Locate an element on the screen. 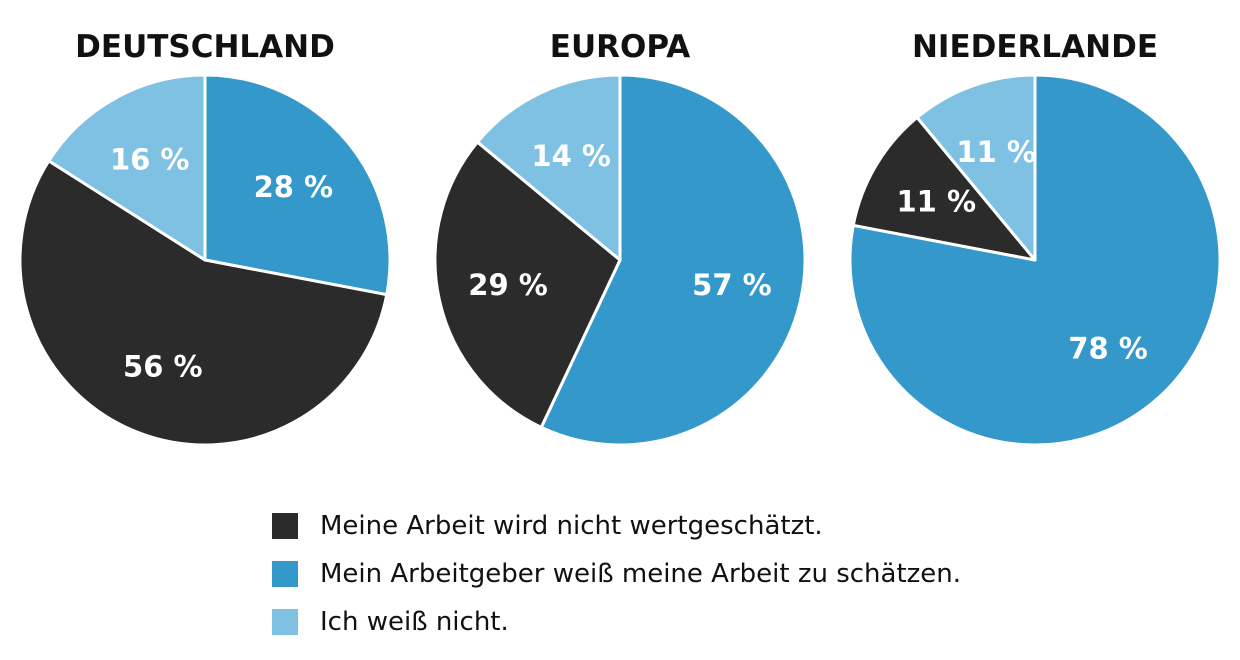  chart-title: EUROPA is located at coordinates (620, 47).